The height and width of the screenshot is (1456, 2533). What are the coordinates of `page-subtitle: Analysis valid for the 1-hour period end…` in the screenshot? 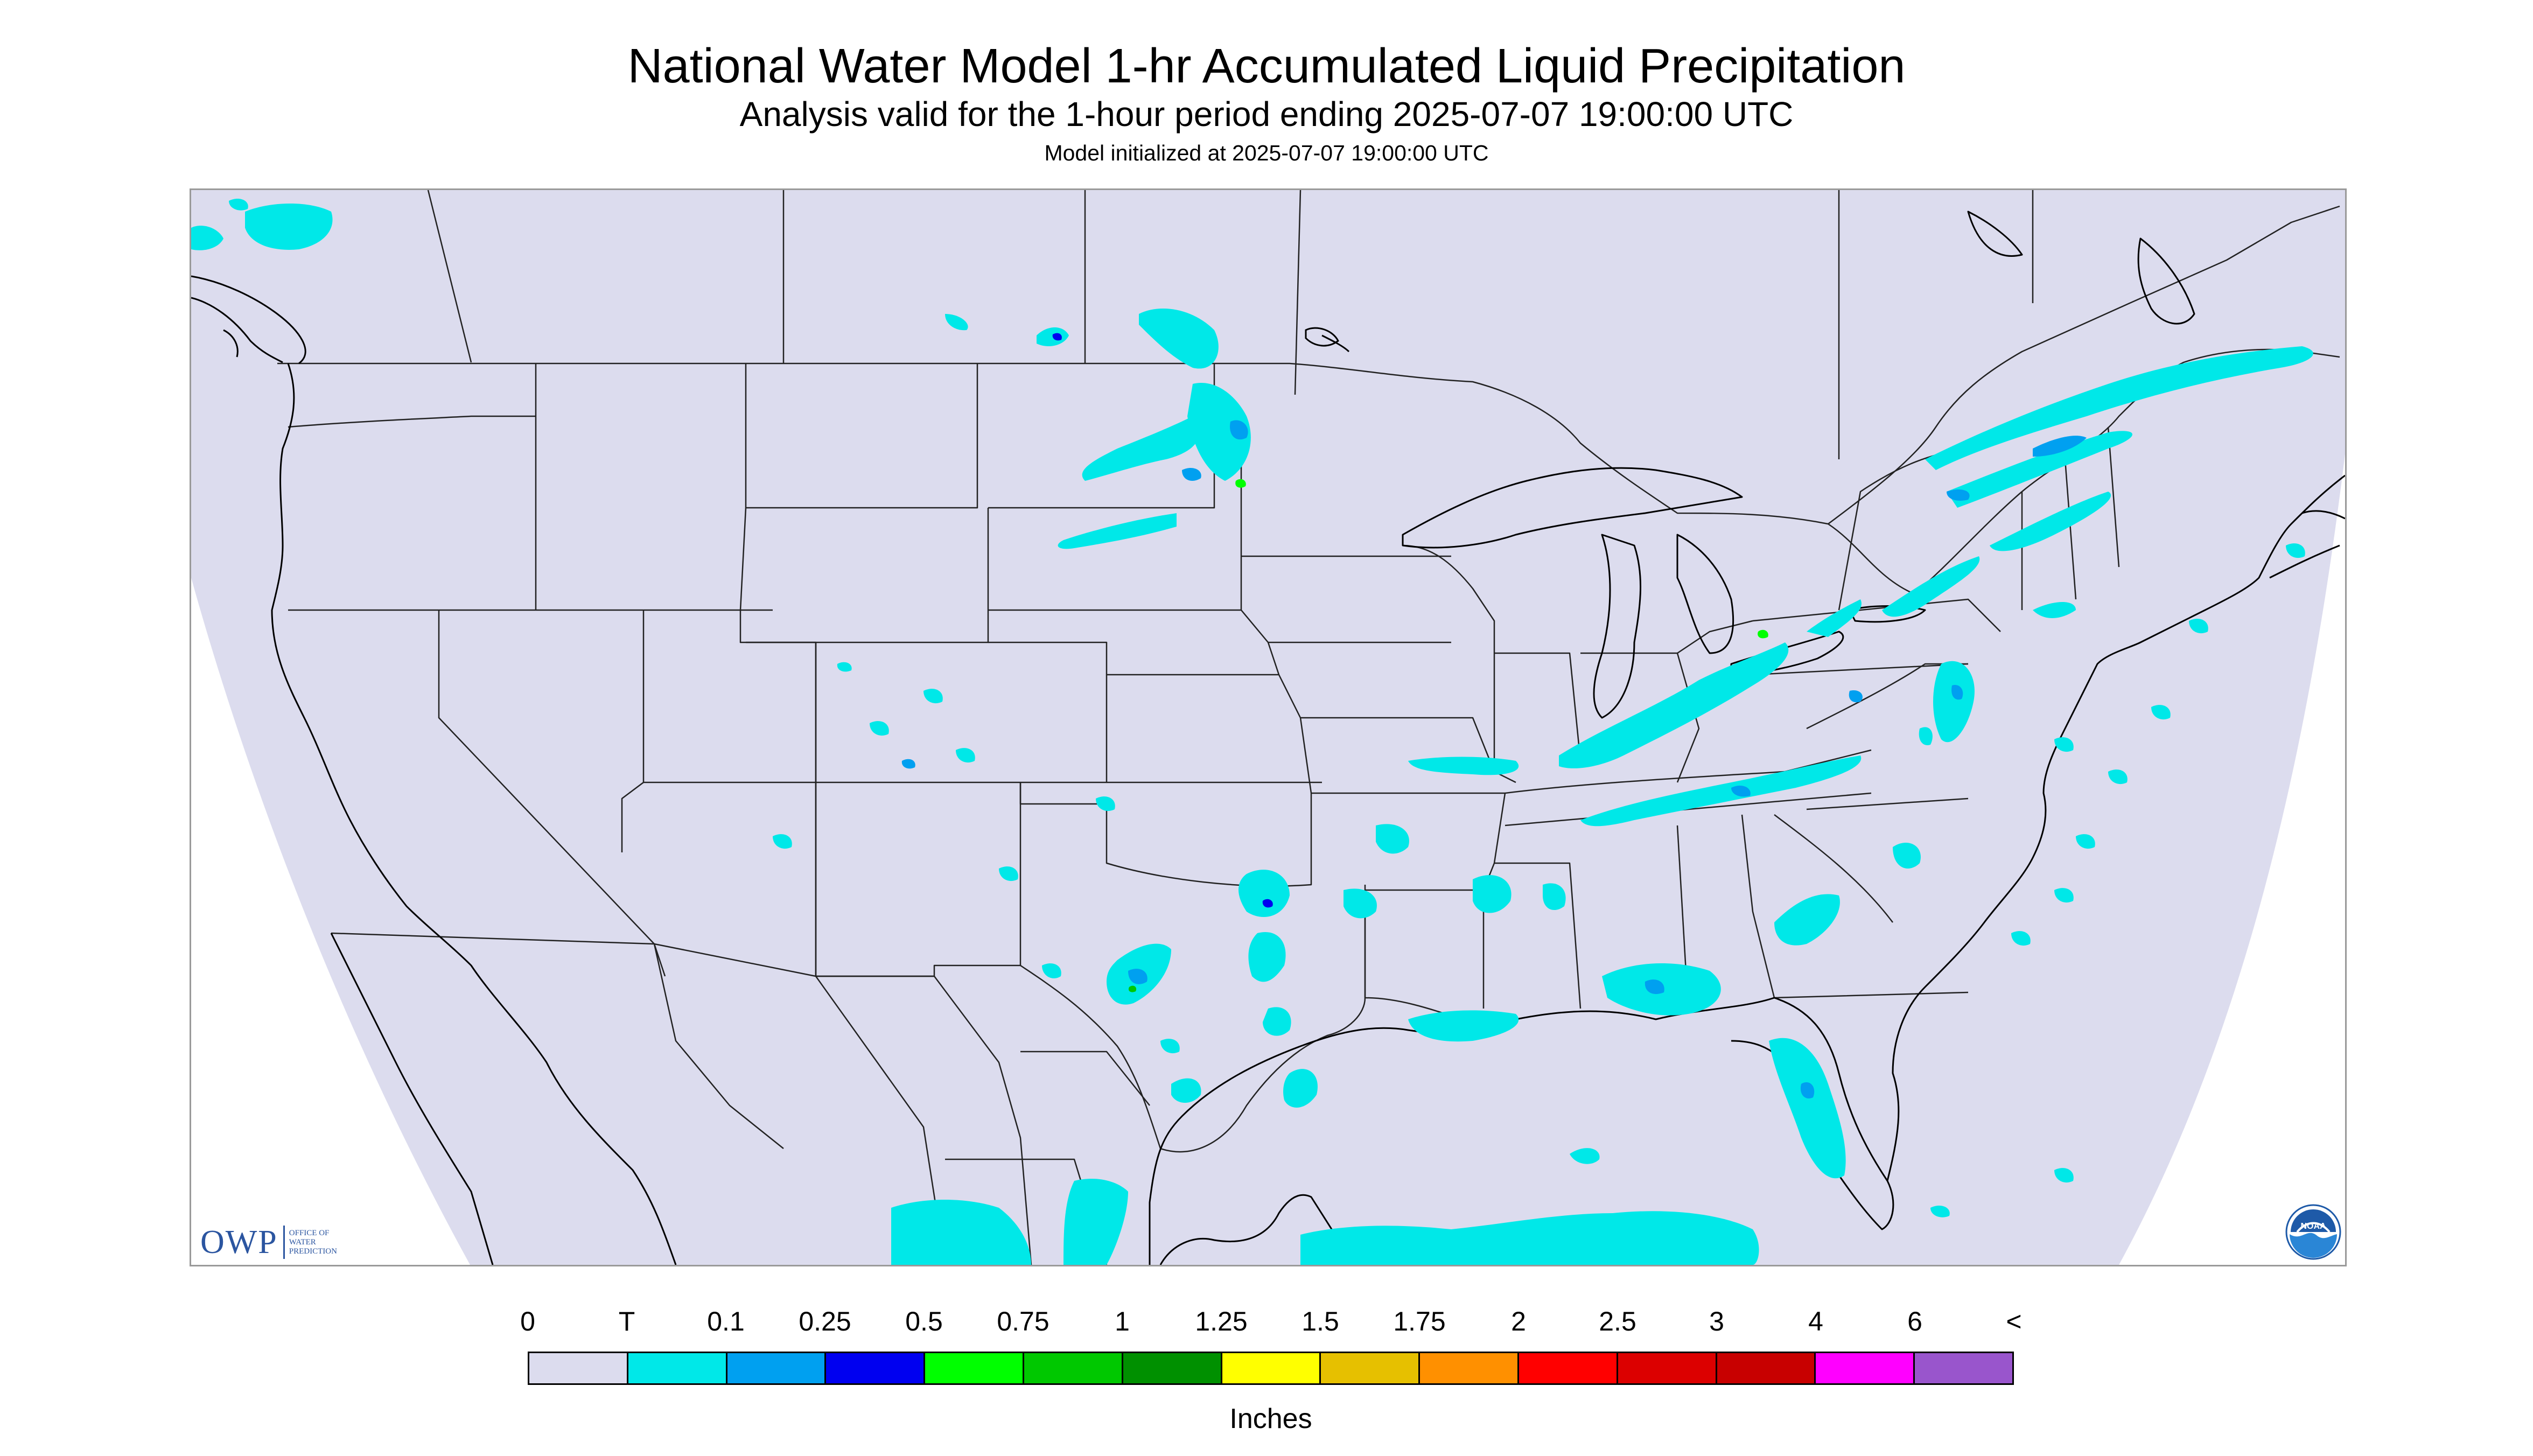 It's located at (1266, 114).